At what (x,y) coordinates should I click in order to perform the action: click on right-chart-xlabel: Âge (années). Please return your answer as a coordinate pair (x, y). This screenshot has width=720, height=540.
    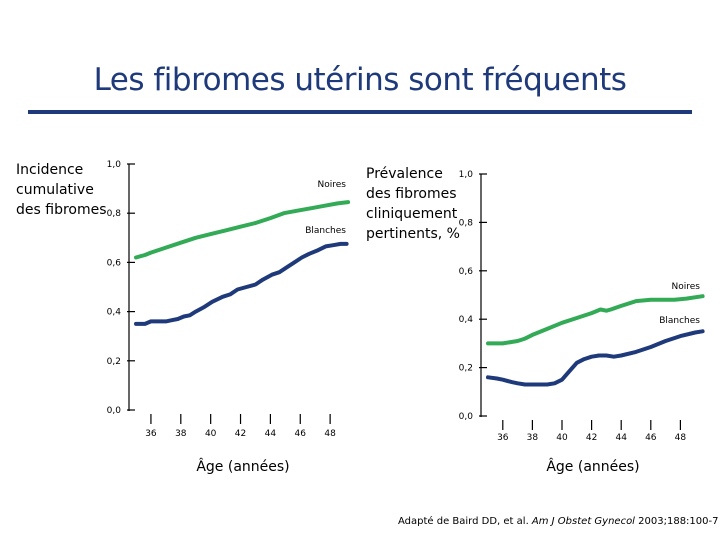
    Looking at the image, I should click on (593, 467).